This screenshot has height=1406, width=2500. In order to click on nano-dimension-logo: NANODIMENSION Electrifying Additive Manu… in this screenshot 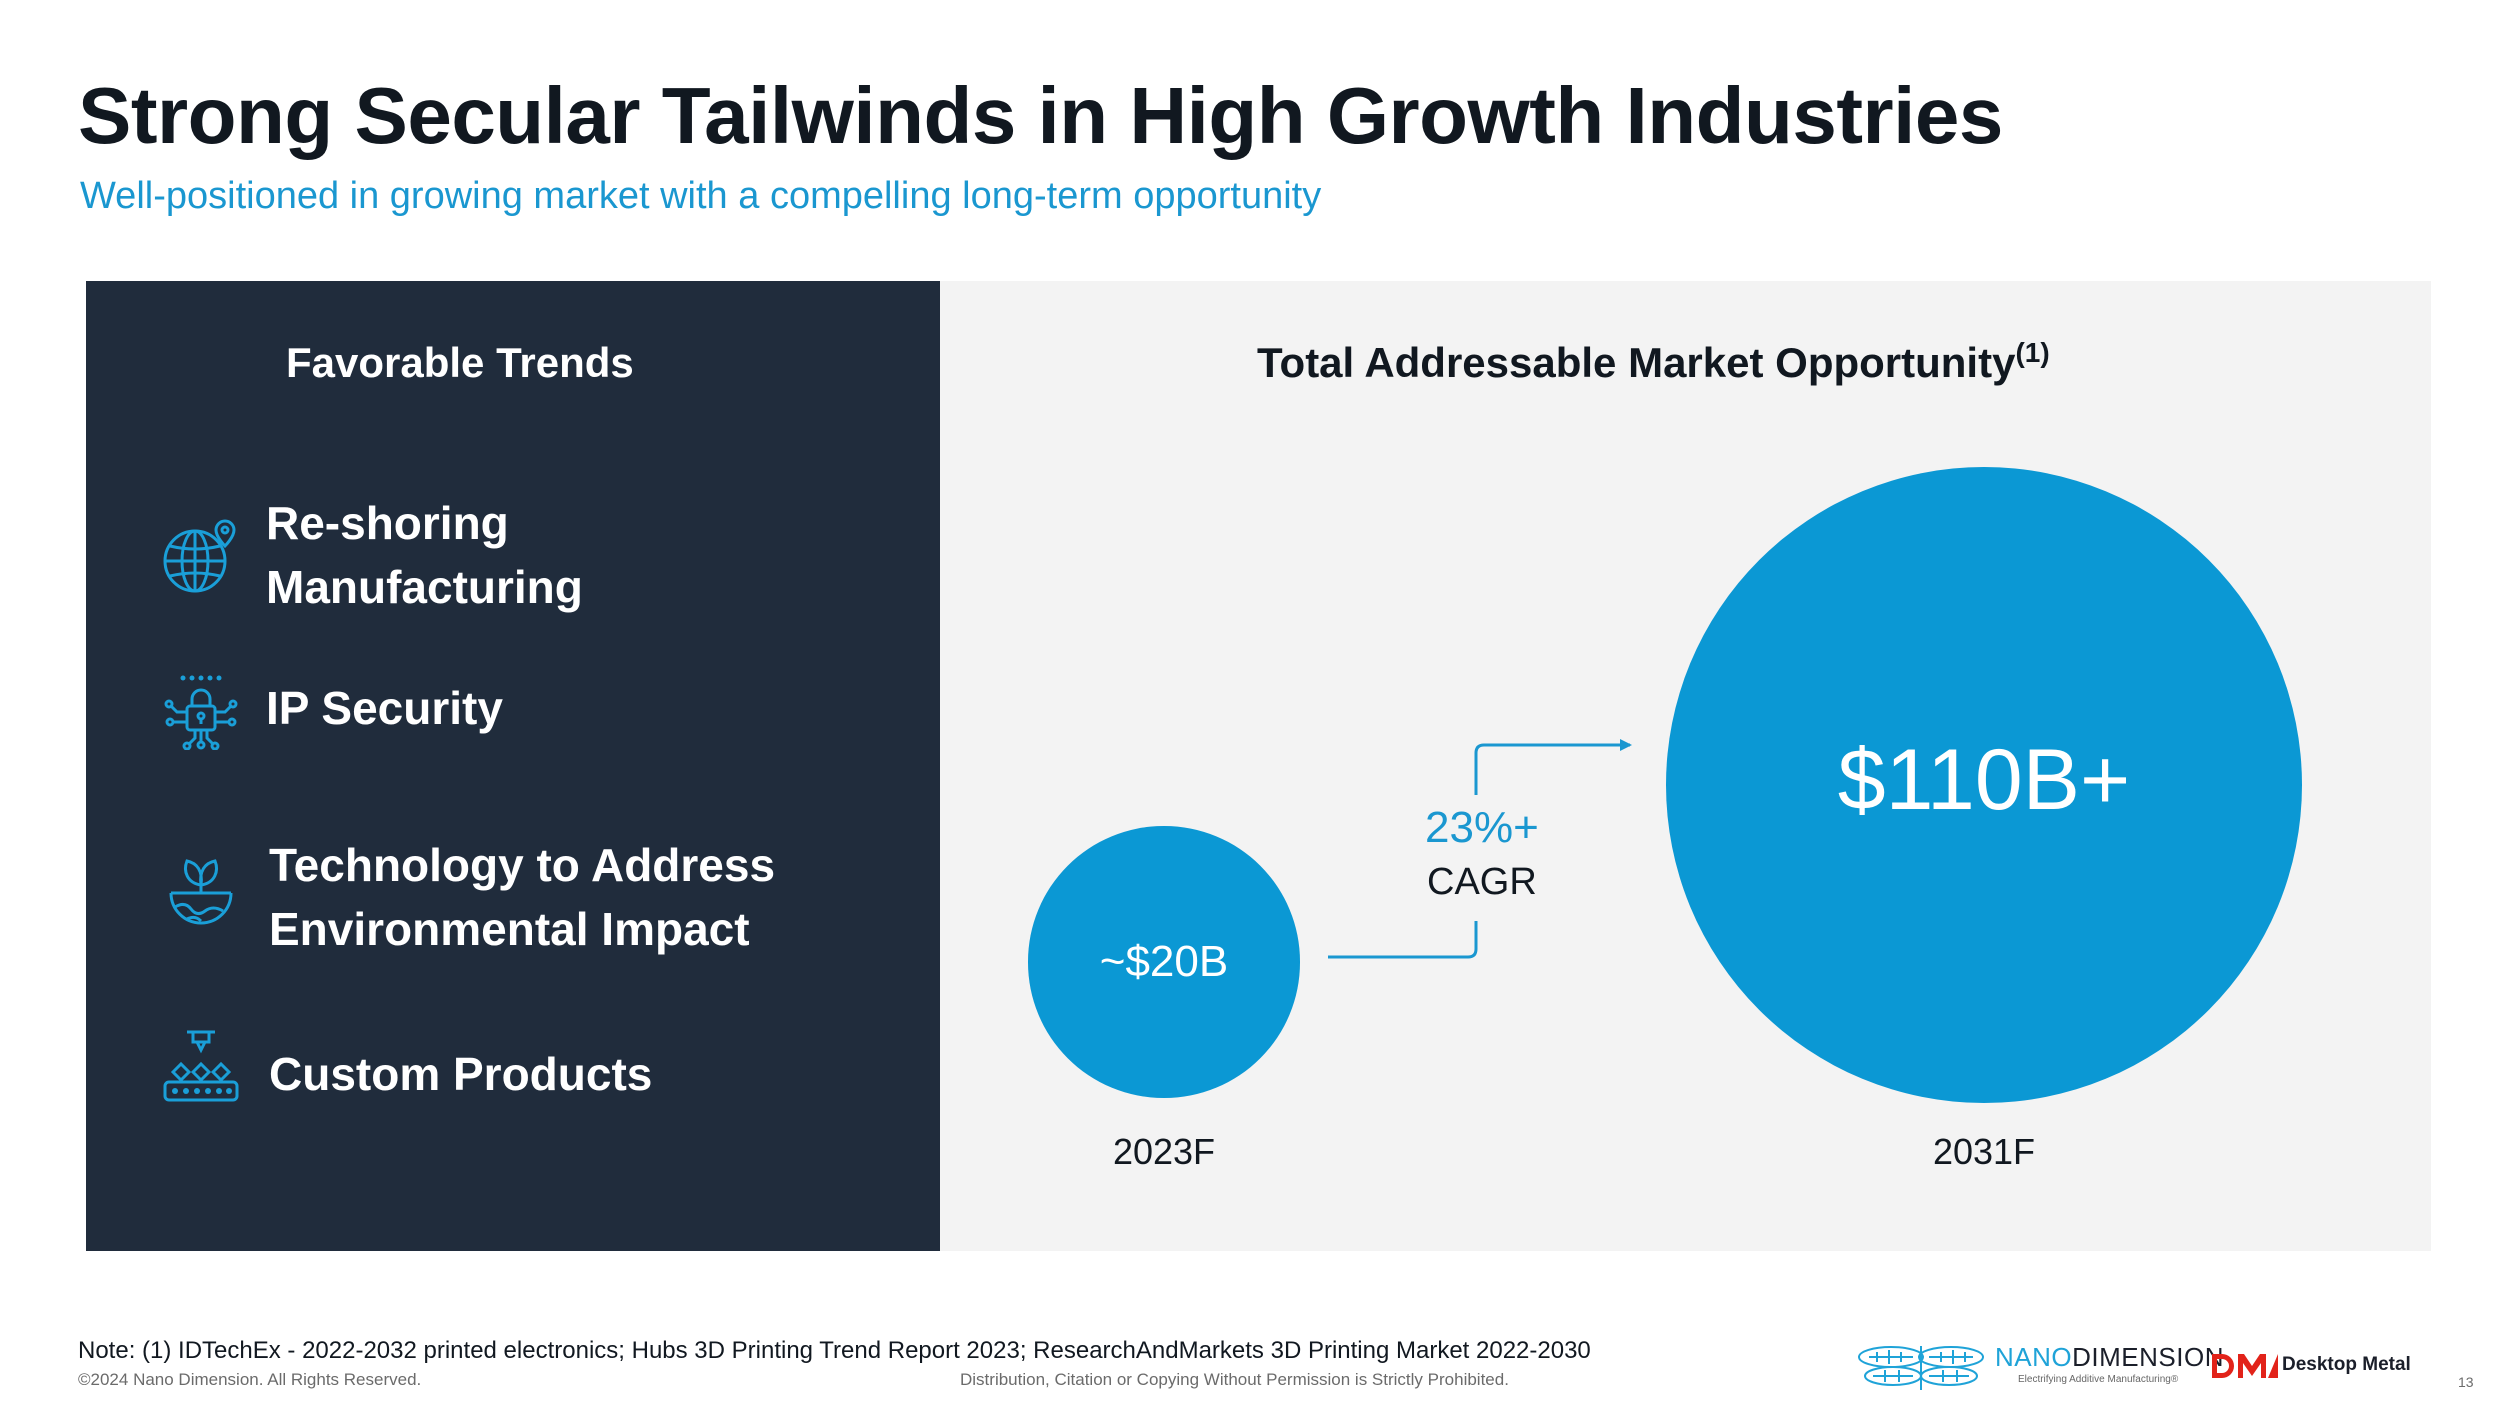, I will do `click(2039, 1368)`.